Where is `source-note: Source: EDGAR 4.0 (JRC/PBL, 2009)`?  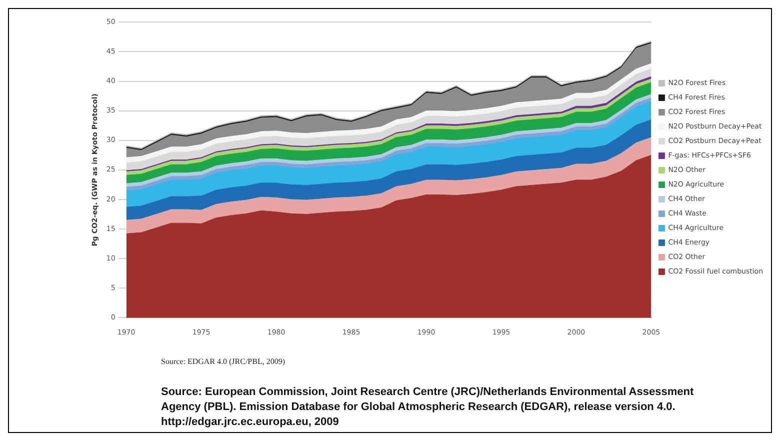
source-note: Source: EDGAR 4.0 (JRC/PBL, 2009) is located at coordinates (223, 361).